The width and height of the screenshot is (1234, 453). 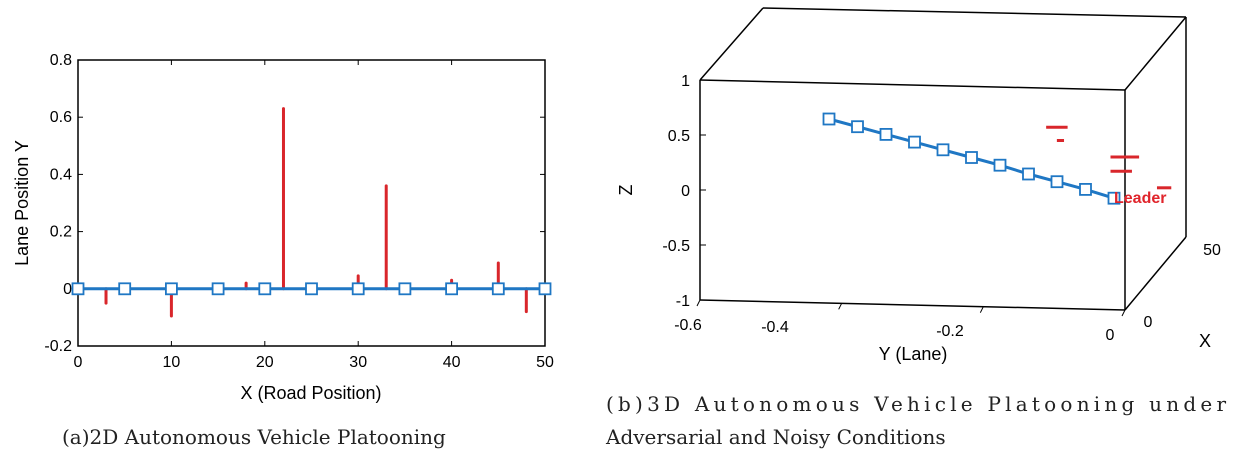 I want to click on caption-right-line2: Adversarial and Noisy Conditions, so click(x=775, y=437).